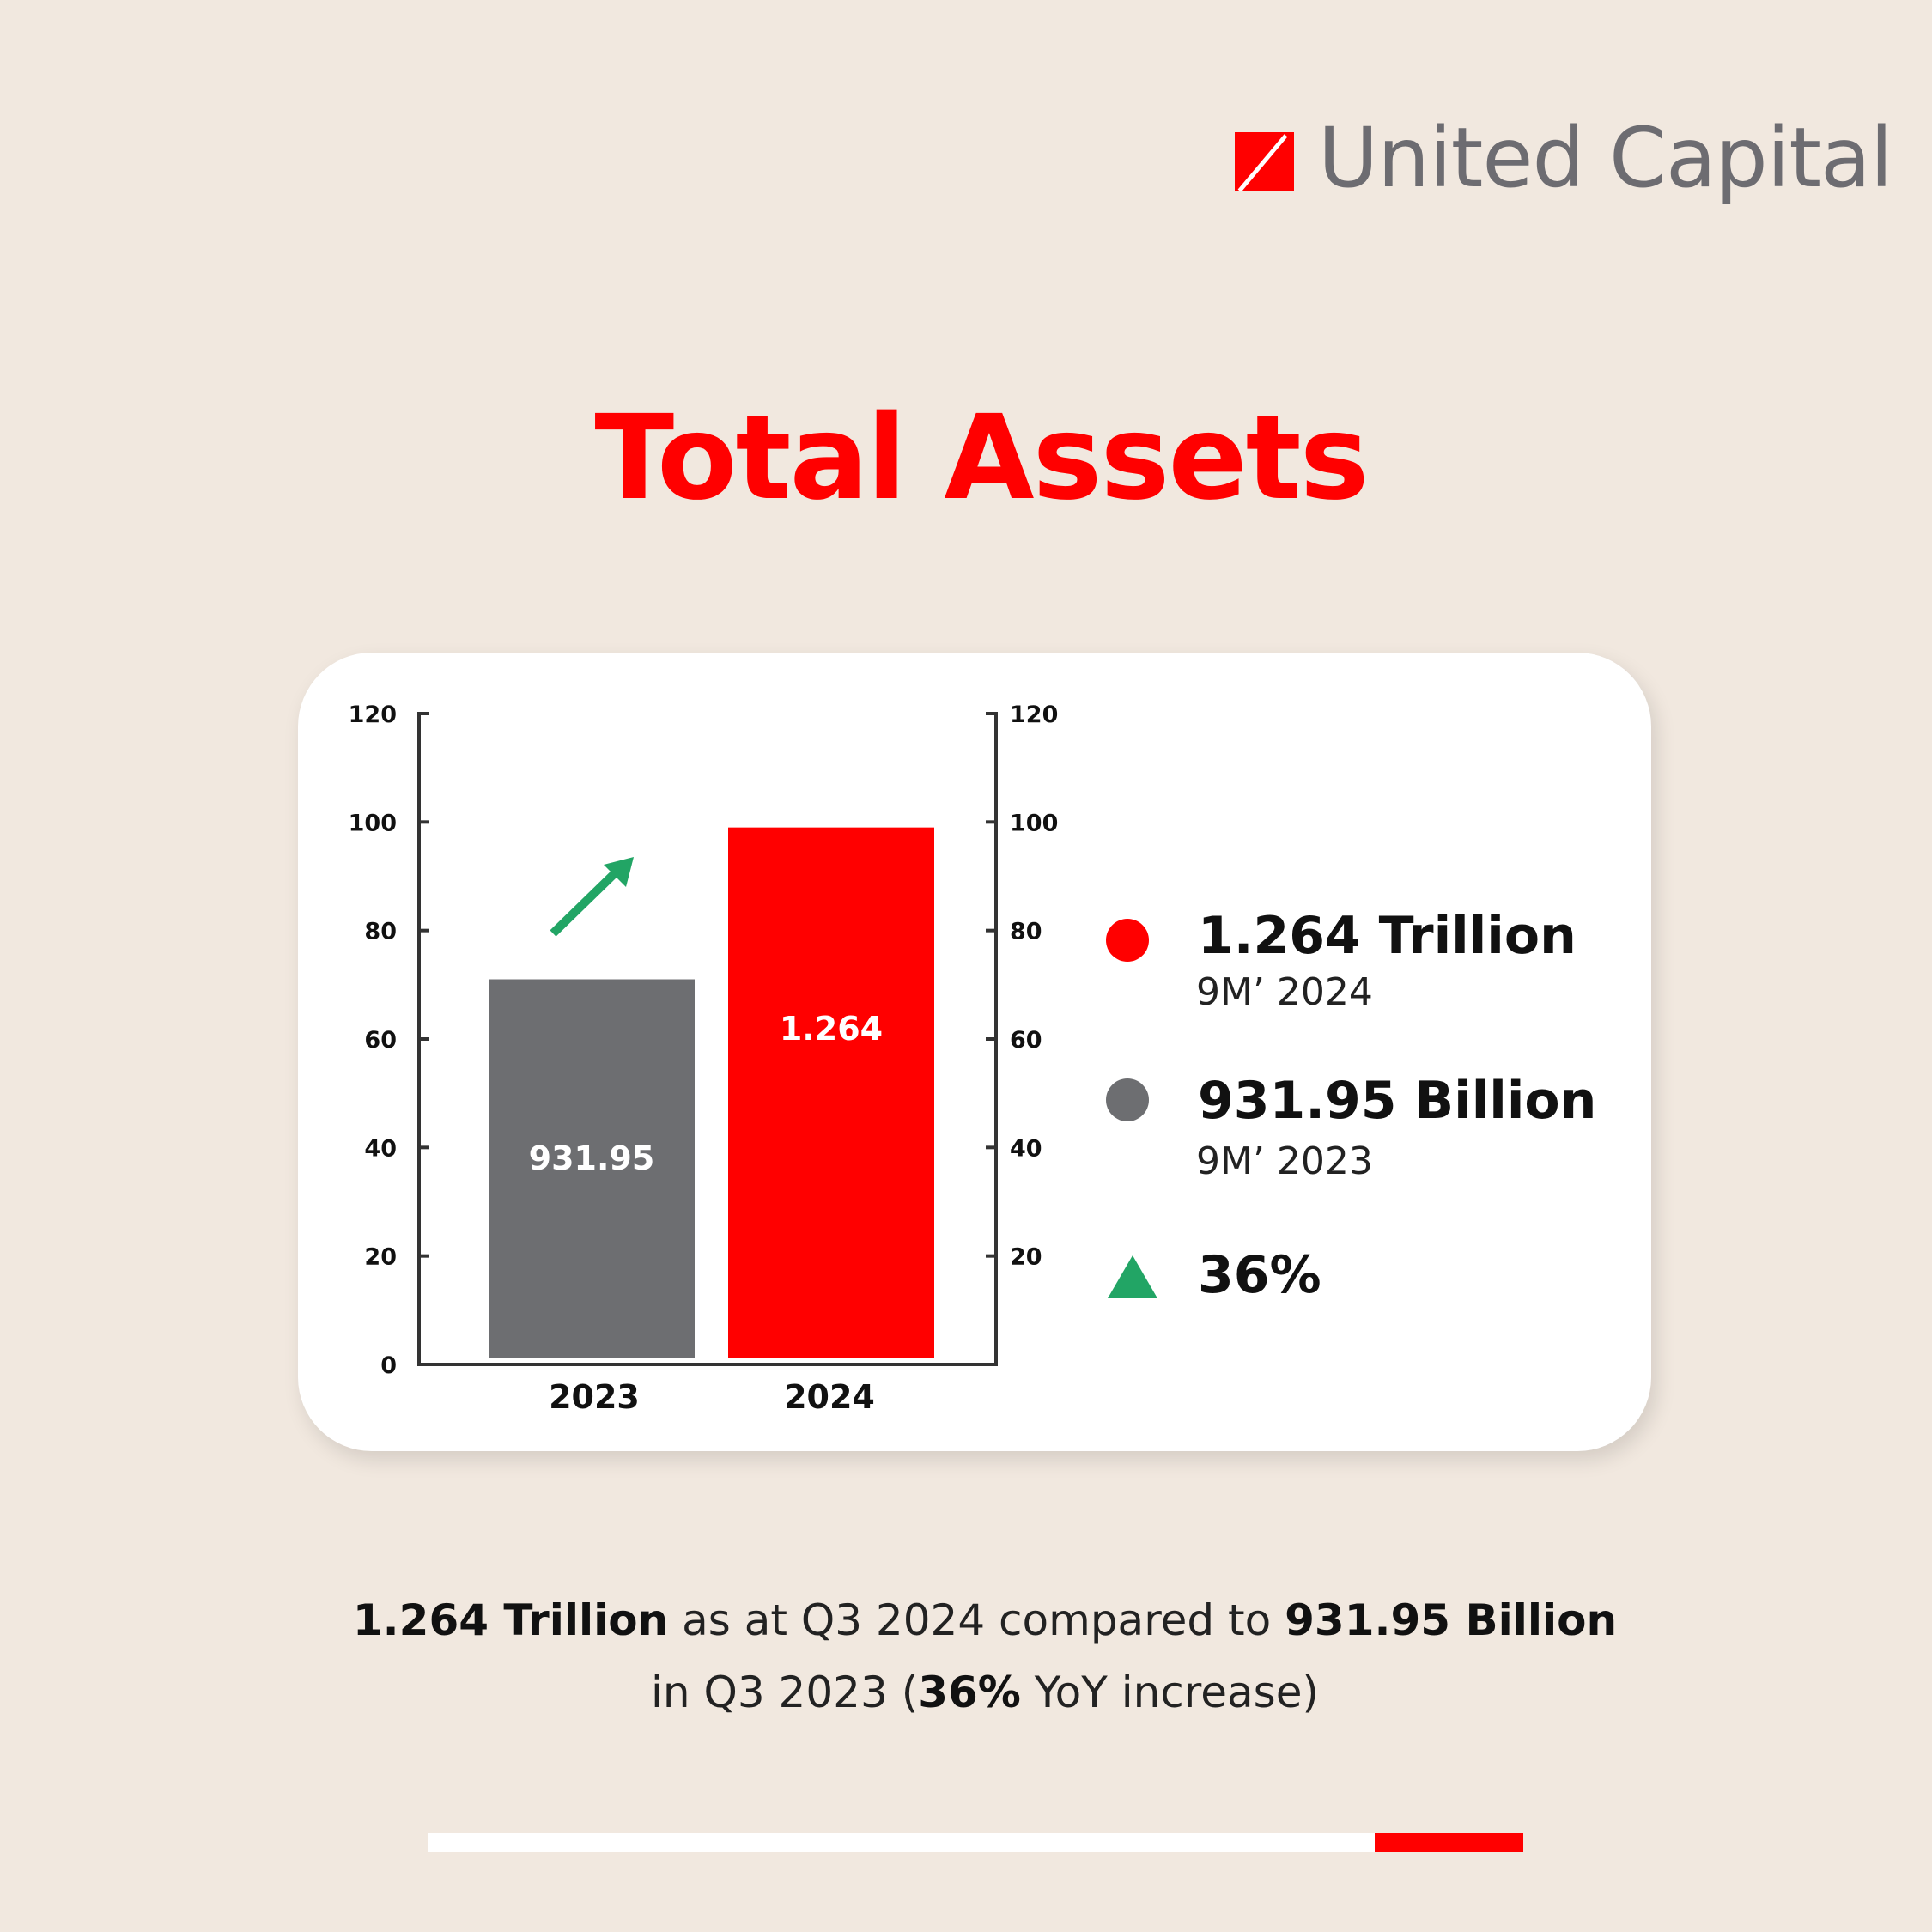  I want to click on caption-bold: 36%, so click(969, 1693).